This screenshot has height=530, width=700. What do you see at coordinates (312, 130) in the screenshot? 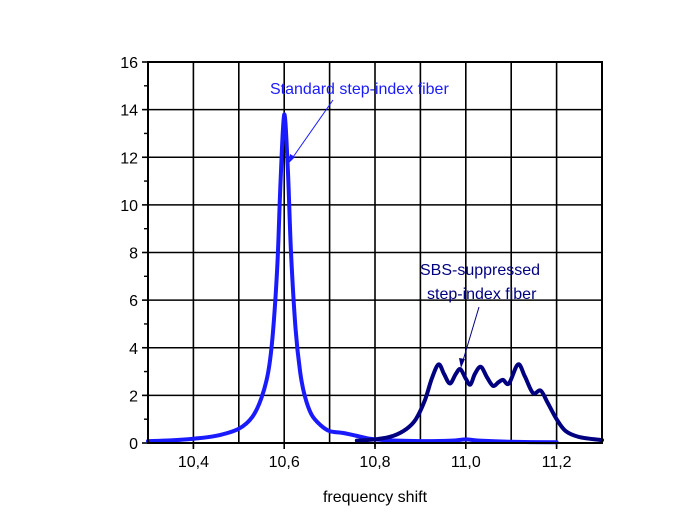
I see `annotation-arrow-standard` at bounding box center [312, 130].